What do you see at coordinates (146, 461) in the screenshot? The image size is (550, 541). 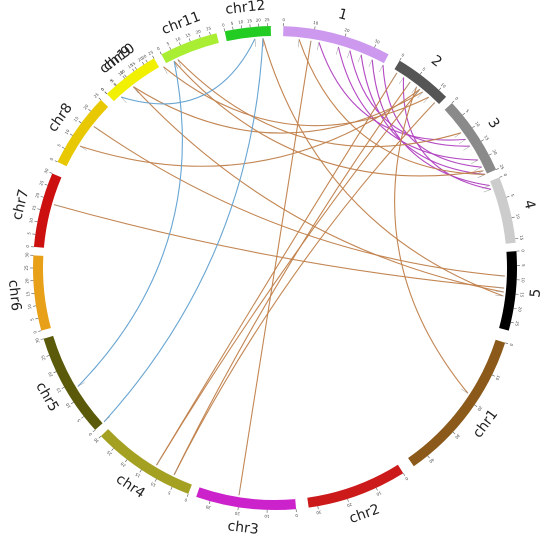 I see `chromosome-chr4` at bounding box center [146, 461].